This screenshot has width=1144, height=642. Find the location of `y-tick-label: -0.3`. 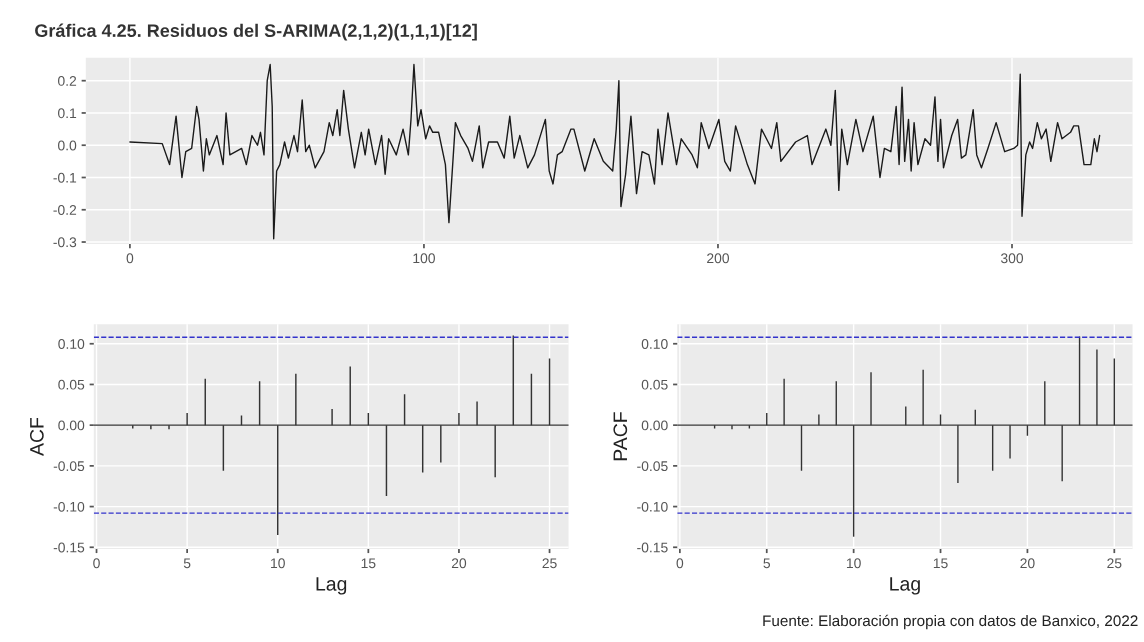

y-tick-label: -0.3 is located at coordinates (65, 242).